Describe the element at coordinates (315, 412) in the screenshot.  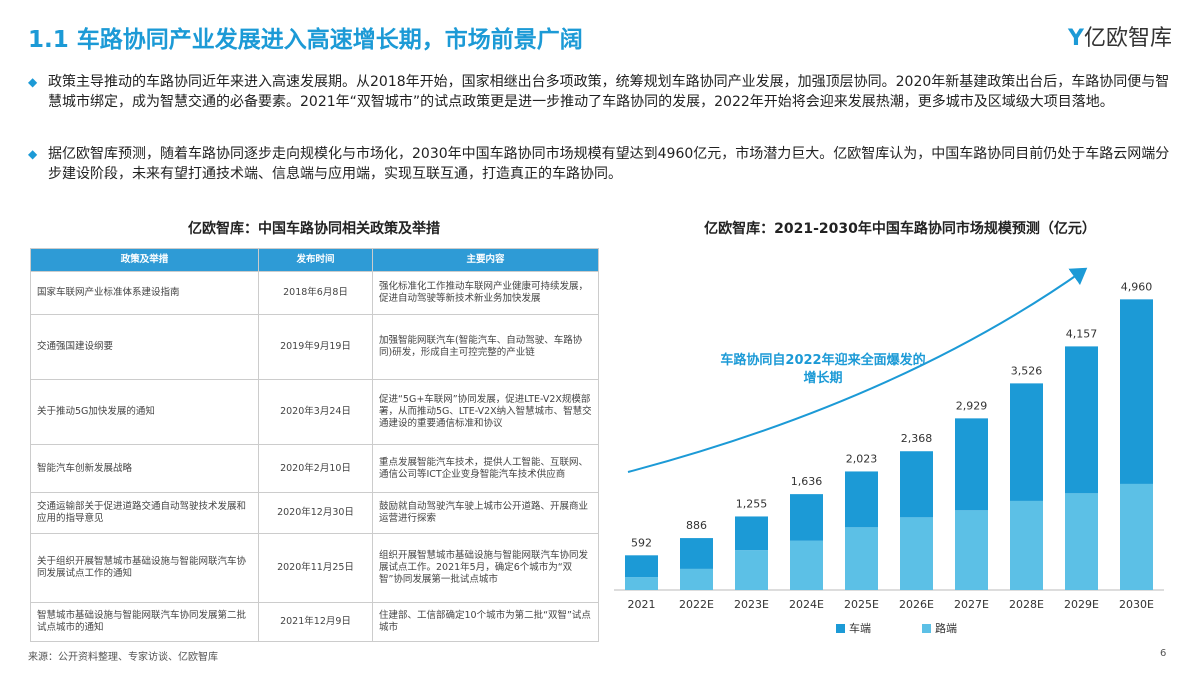
I see `table-cell: 2020年3月24日` at that location.